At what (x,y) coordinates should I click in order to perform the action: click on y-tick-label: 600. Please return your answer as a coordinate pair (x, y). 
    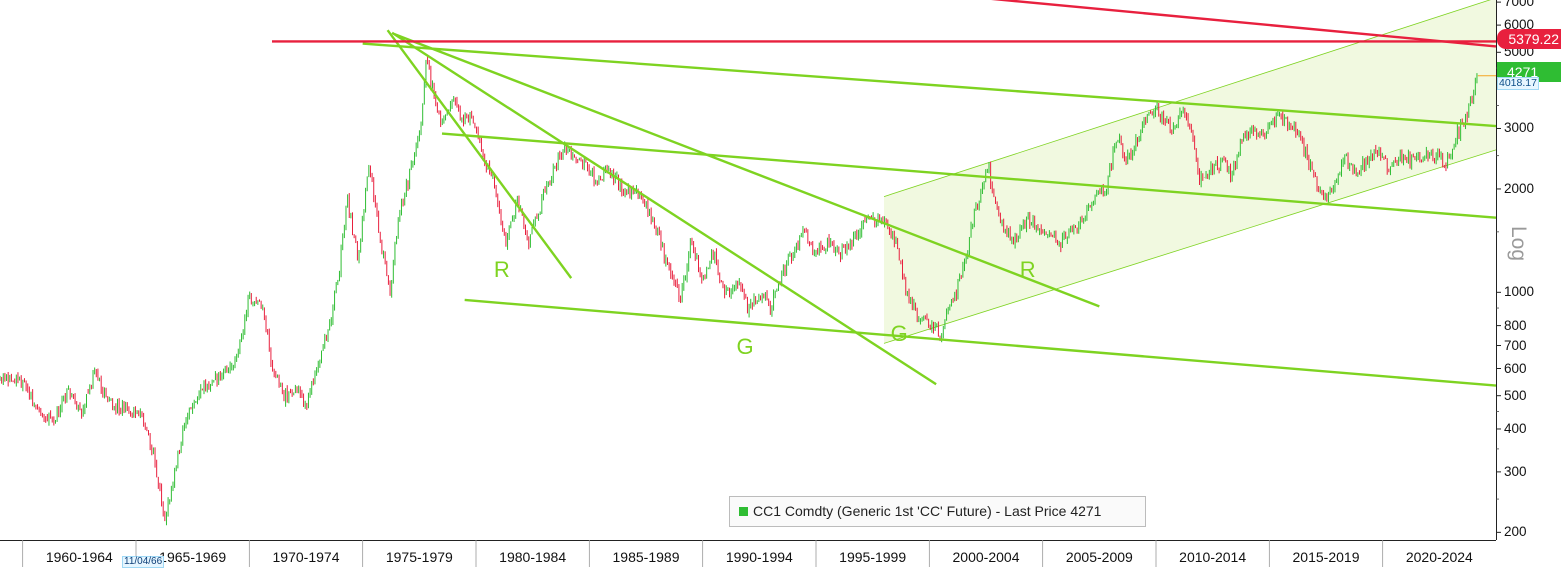
    Looking at the image, I should click on (1515, 368).